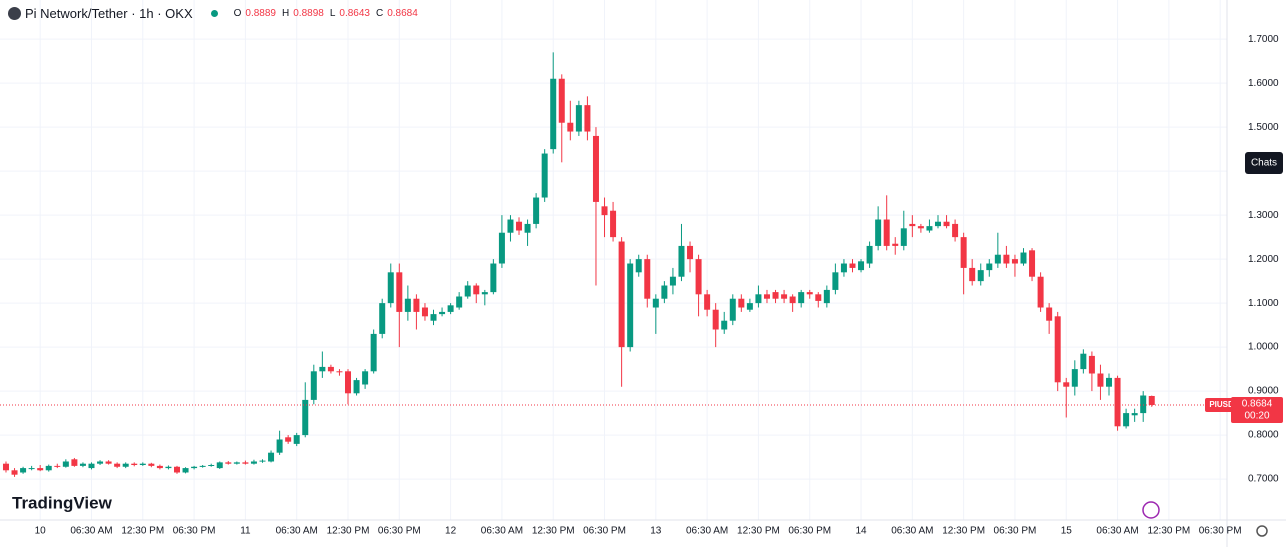 The width and height of the screenshot is (1286, 547). What do you see at coordinates (1263, 83) in the screenshot?
I see `y-tick-label: 1.6000` at bounding box center [1263, 83].